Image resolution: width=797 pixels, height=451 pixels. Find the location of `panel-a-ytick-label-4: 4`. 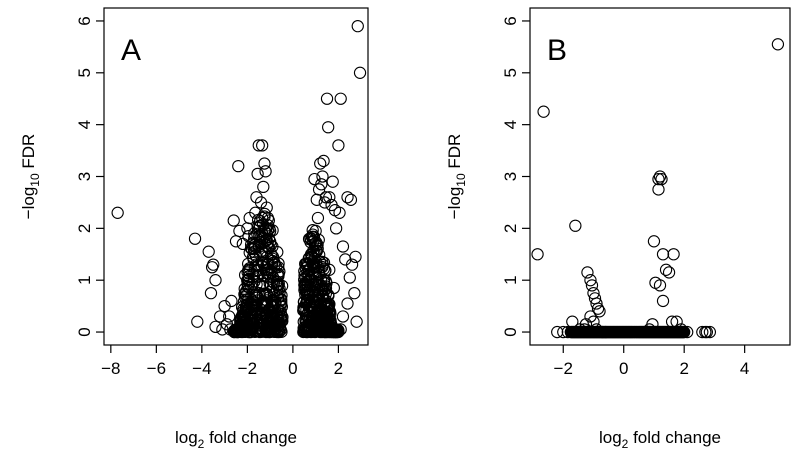

panel-a-ytick-label-4: 4 is located at coordinates (84, 124).